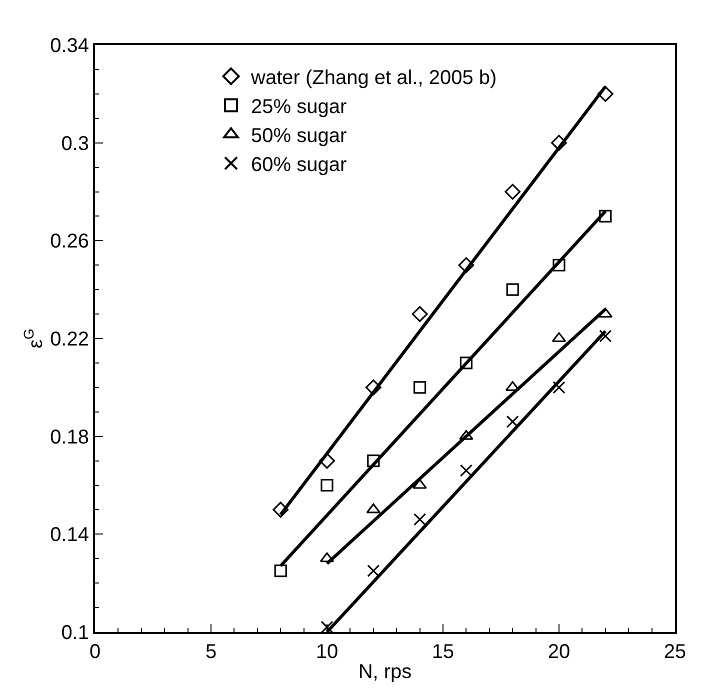 The image size is (720, 692). What do you see at coordinates (675, 652) in the screenshot?
I see `x-tick-label: 25` at bounding box center [675, 652].